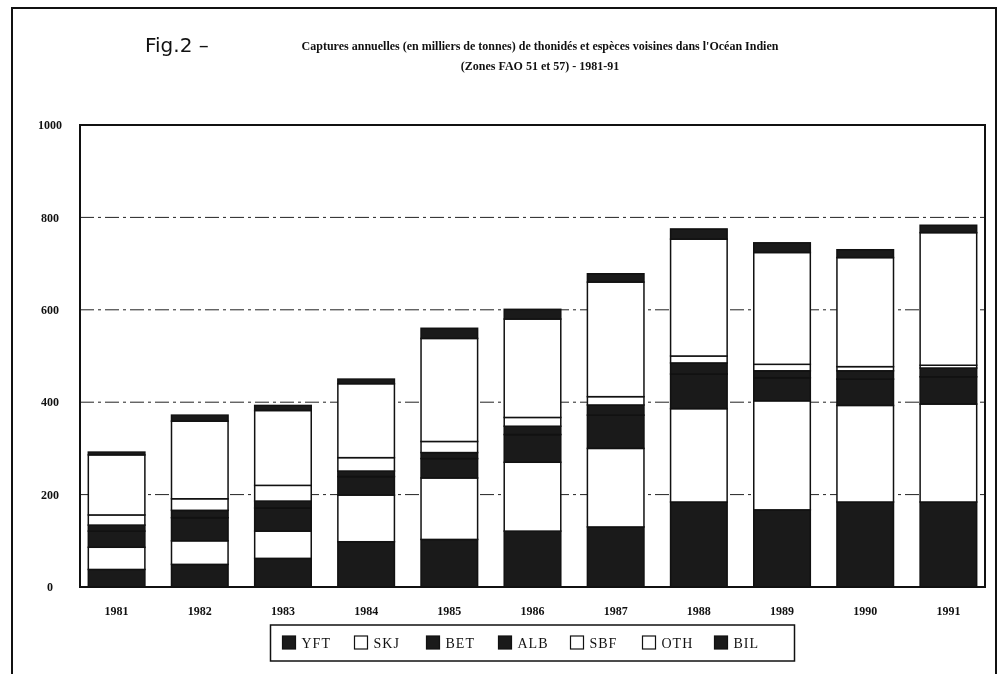 The width and height of the screenshot is (1006, 674). I want to click on x-tick-label: 1986, so click(532, 611).